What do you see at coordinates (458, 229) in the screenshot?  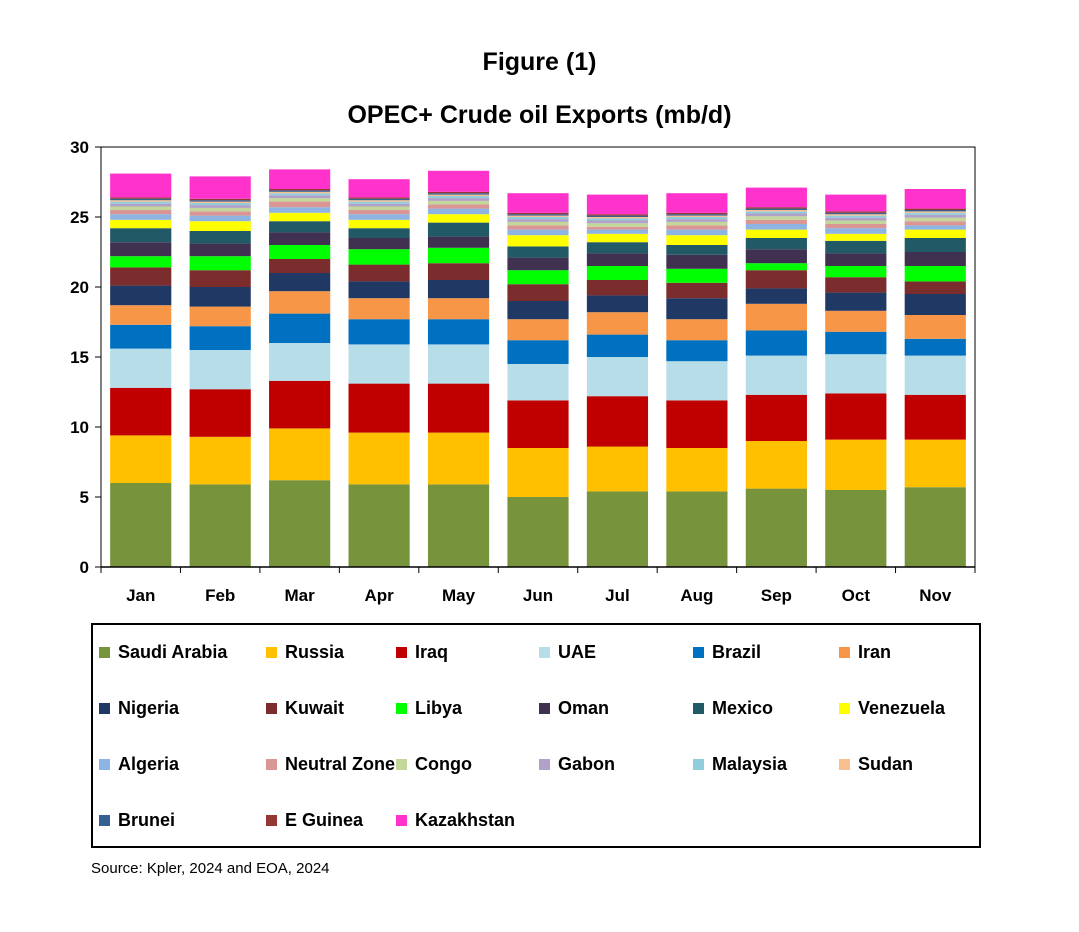 I see `bar-segment-mexico-may` at bounding box center [458, 229].